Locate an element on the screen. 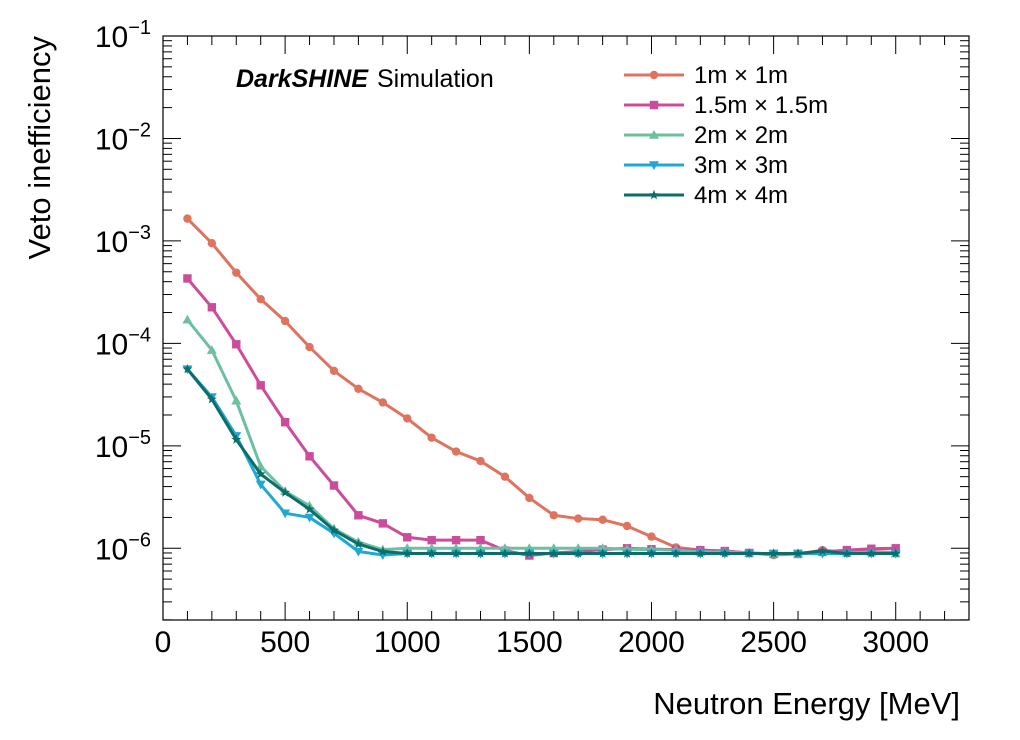 Image resolution: width=1020 pixels, height=740 pixels. legend-label: 4m × 4m is located at coordinates (741, 195).